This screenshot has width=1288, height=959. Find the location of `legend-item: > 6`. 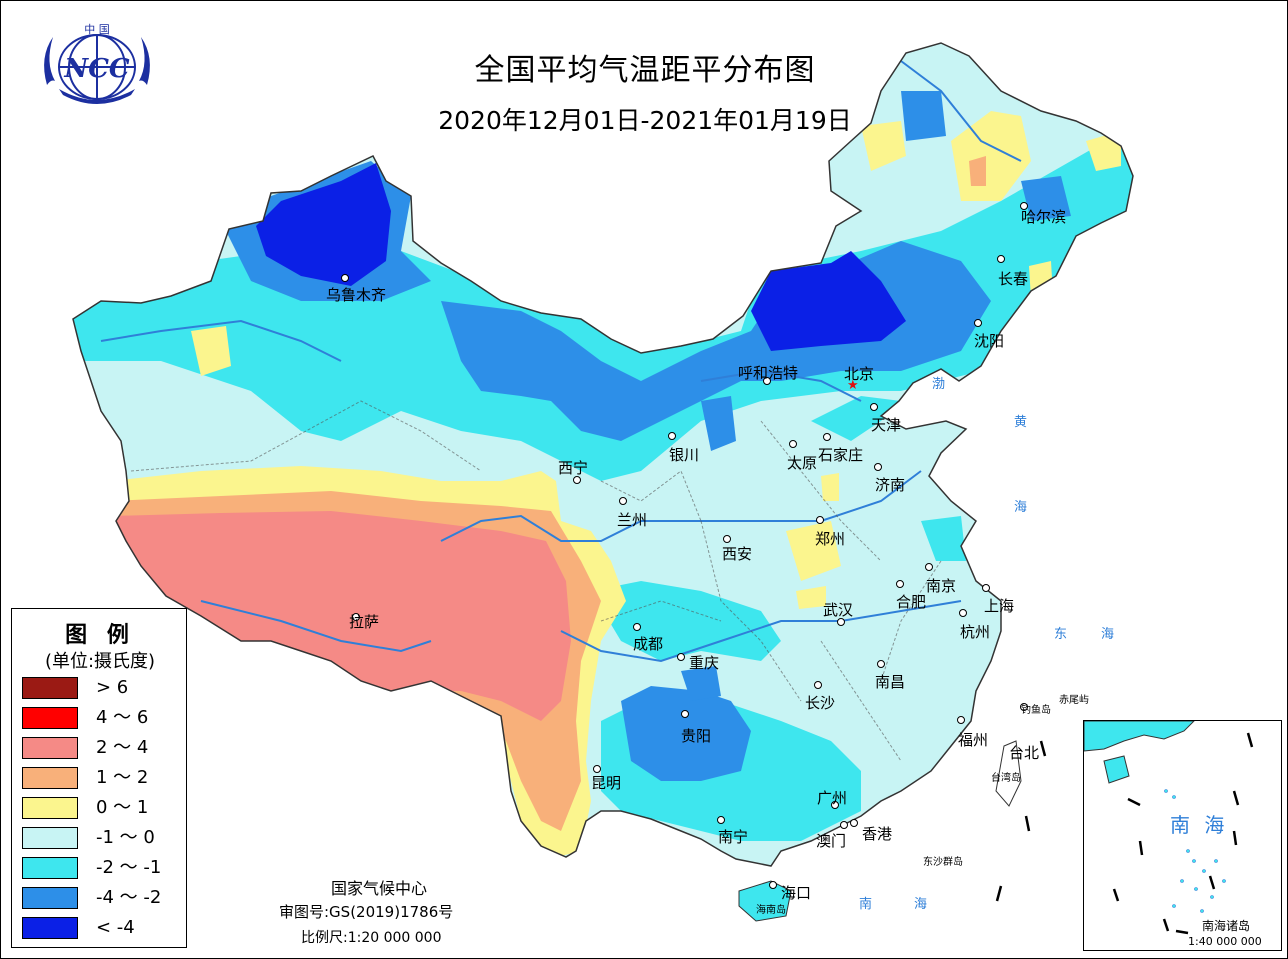

legend-item: > 6 is located at coordinates (102, 689).